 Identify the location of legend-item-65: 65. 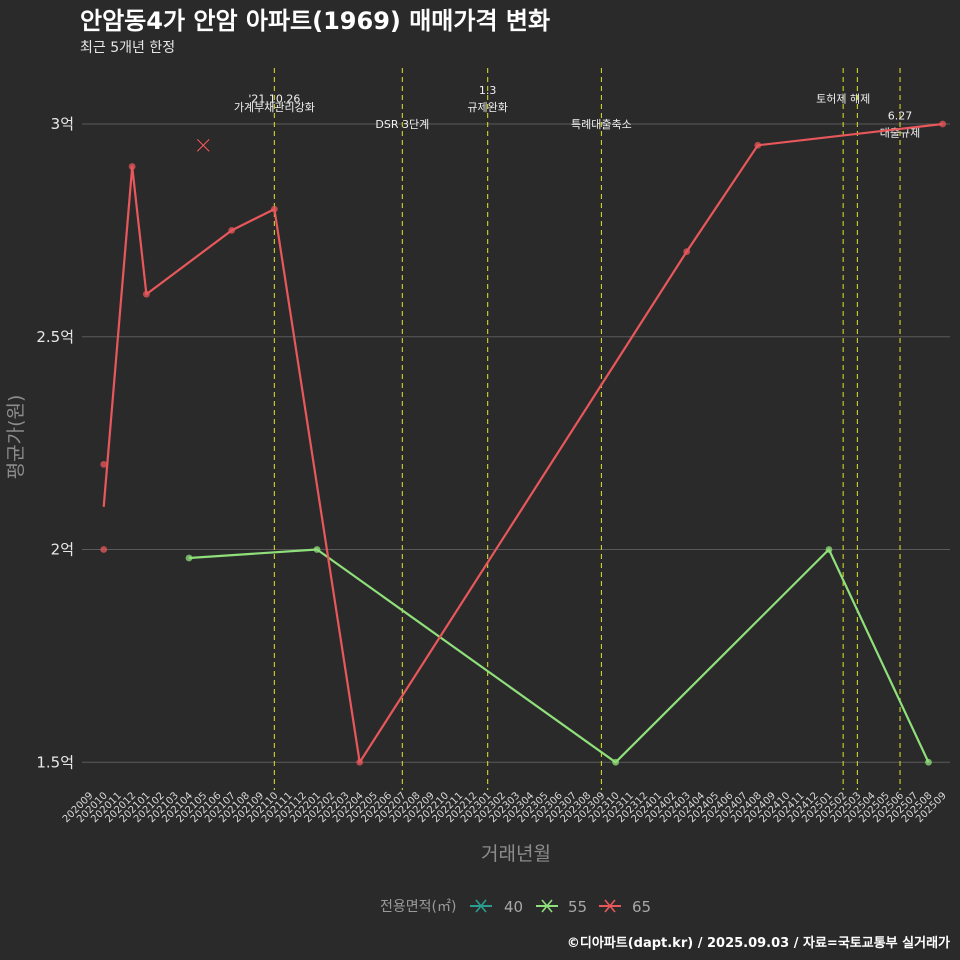
(625, 907).